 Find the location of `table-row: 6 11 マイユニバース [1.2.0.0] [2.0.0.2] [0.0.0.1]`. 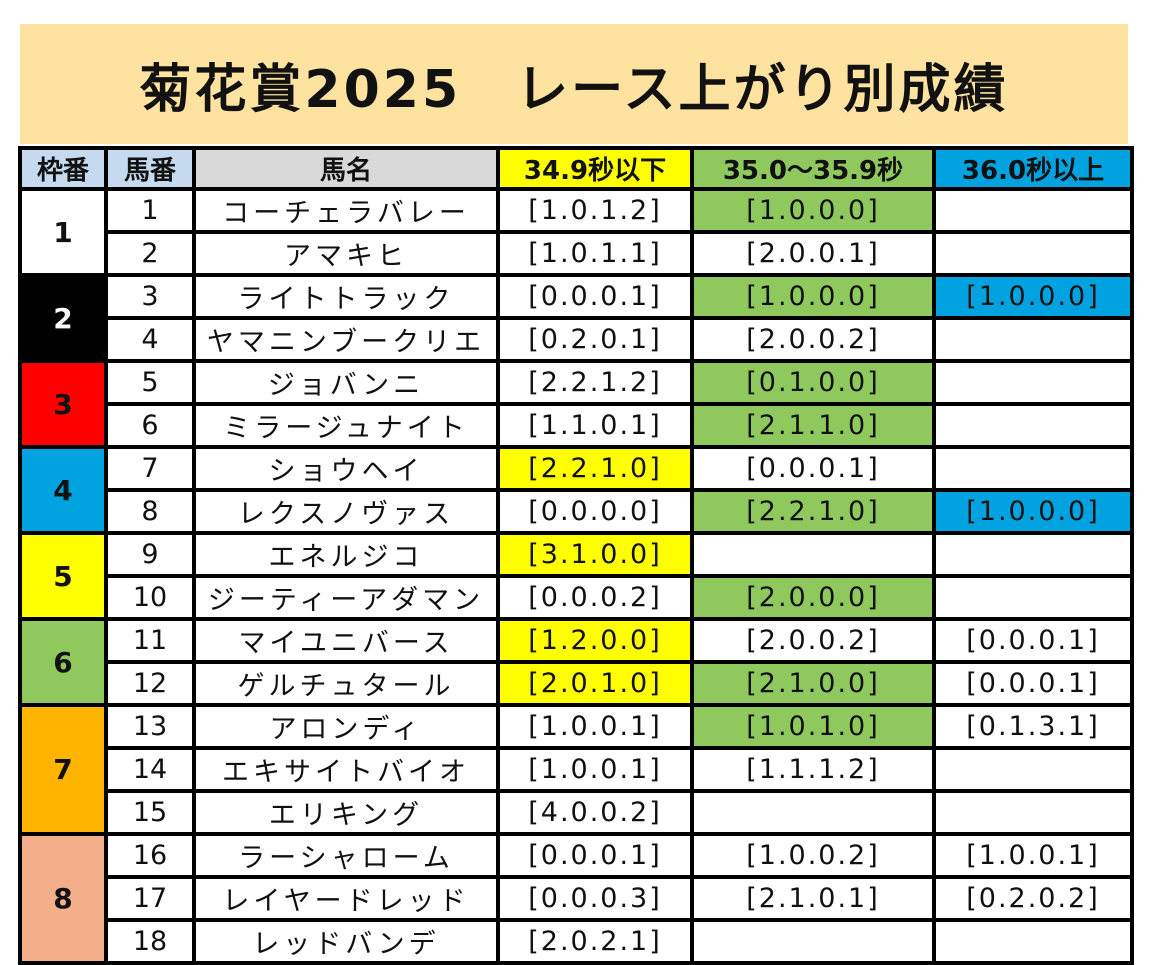

table-row: 6 11 マイユニバース [1.2.0.0] [2.0.0.2] [0.0.0.1] is located at coordinates (576, 662).